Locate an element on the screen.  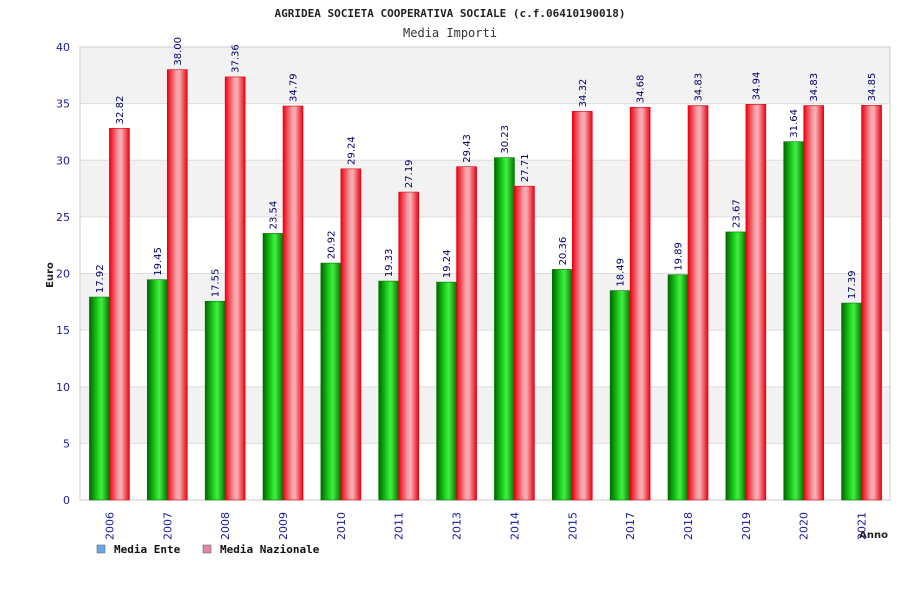
data-label: 37.36 is located at coordinates (236, 58).